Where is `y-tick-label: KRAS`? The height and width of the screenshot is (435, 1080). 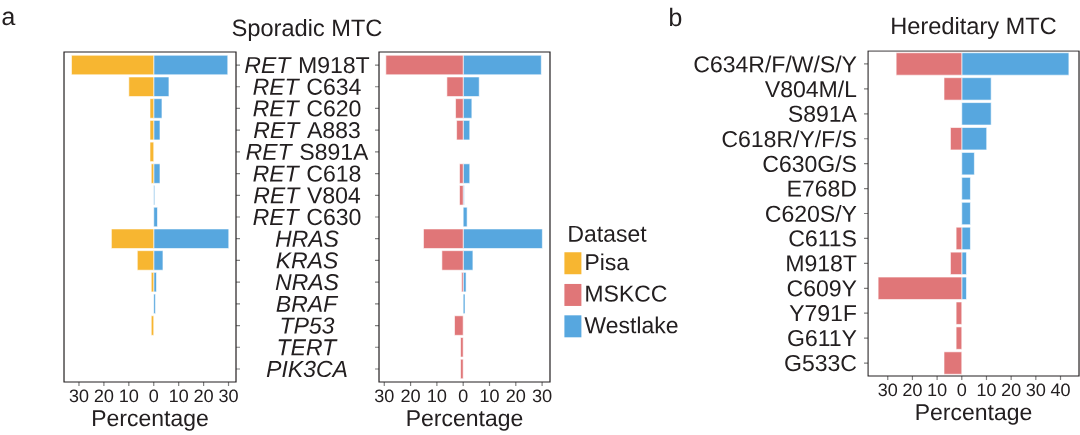 y-tick-label: KRAS is located at coordinates (307, 260).